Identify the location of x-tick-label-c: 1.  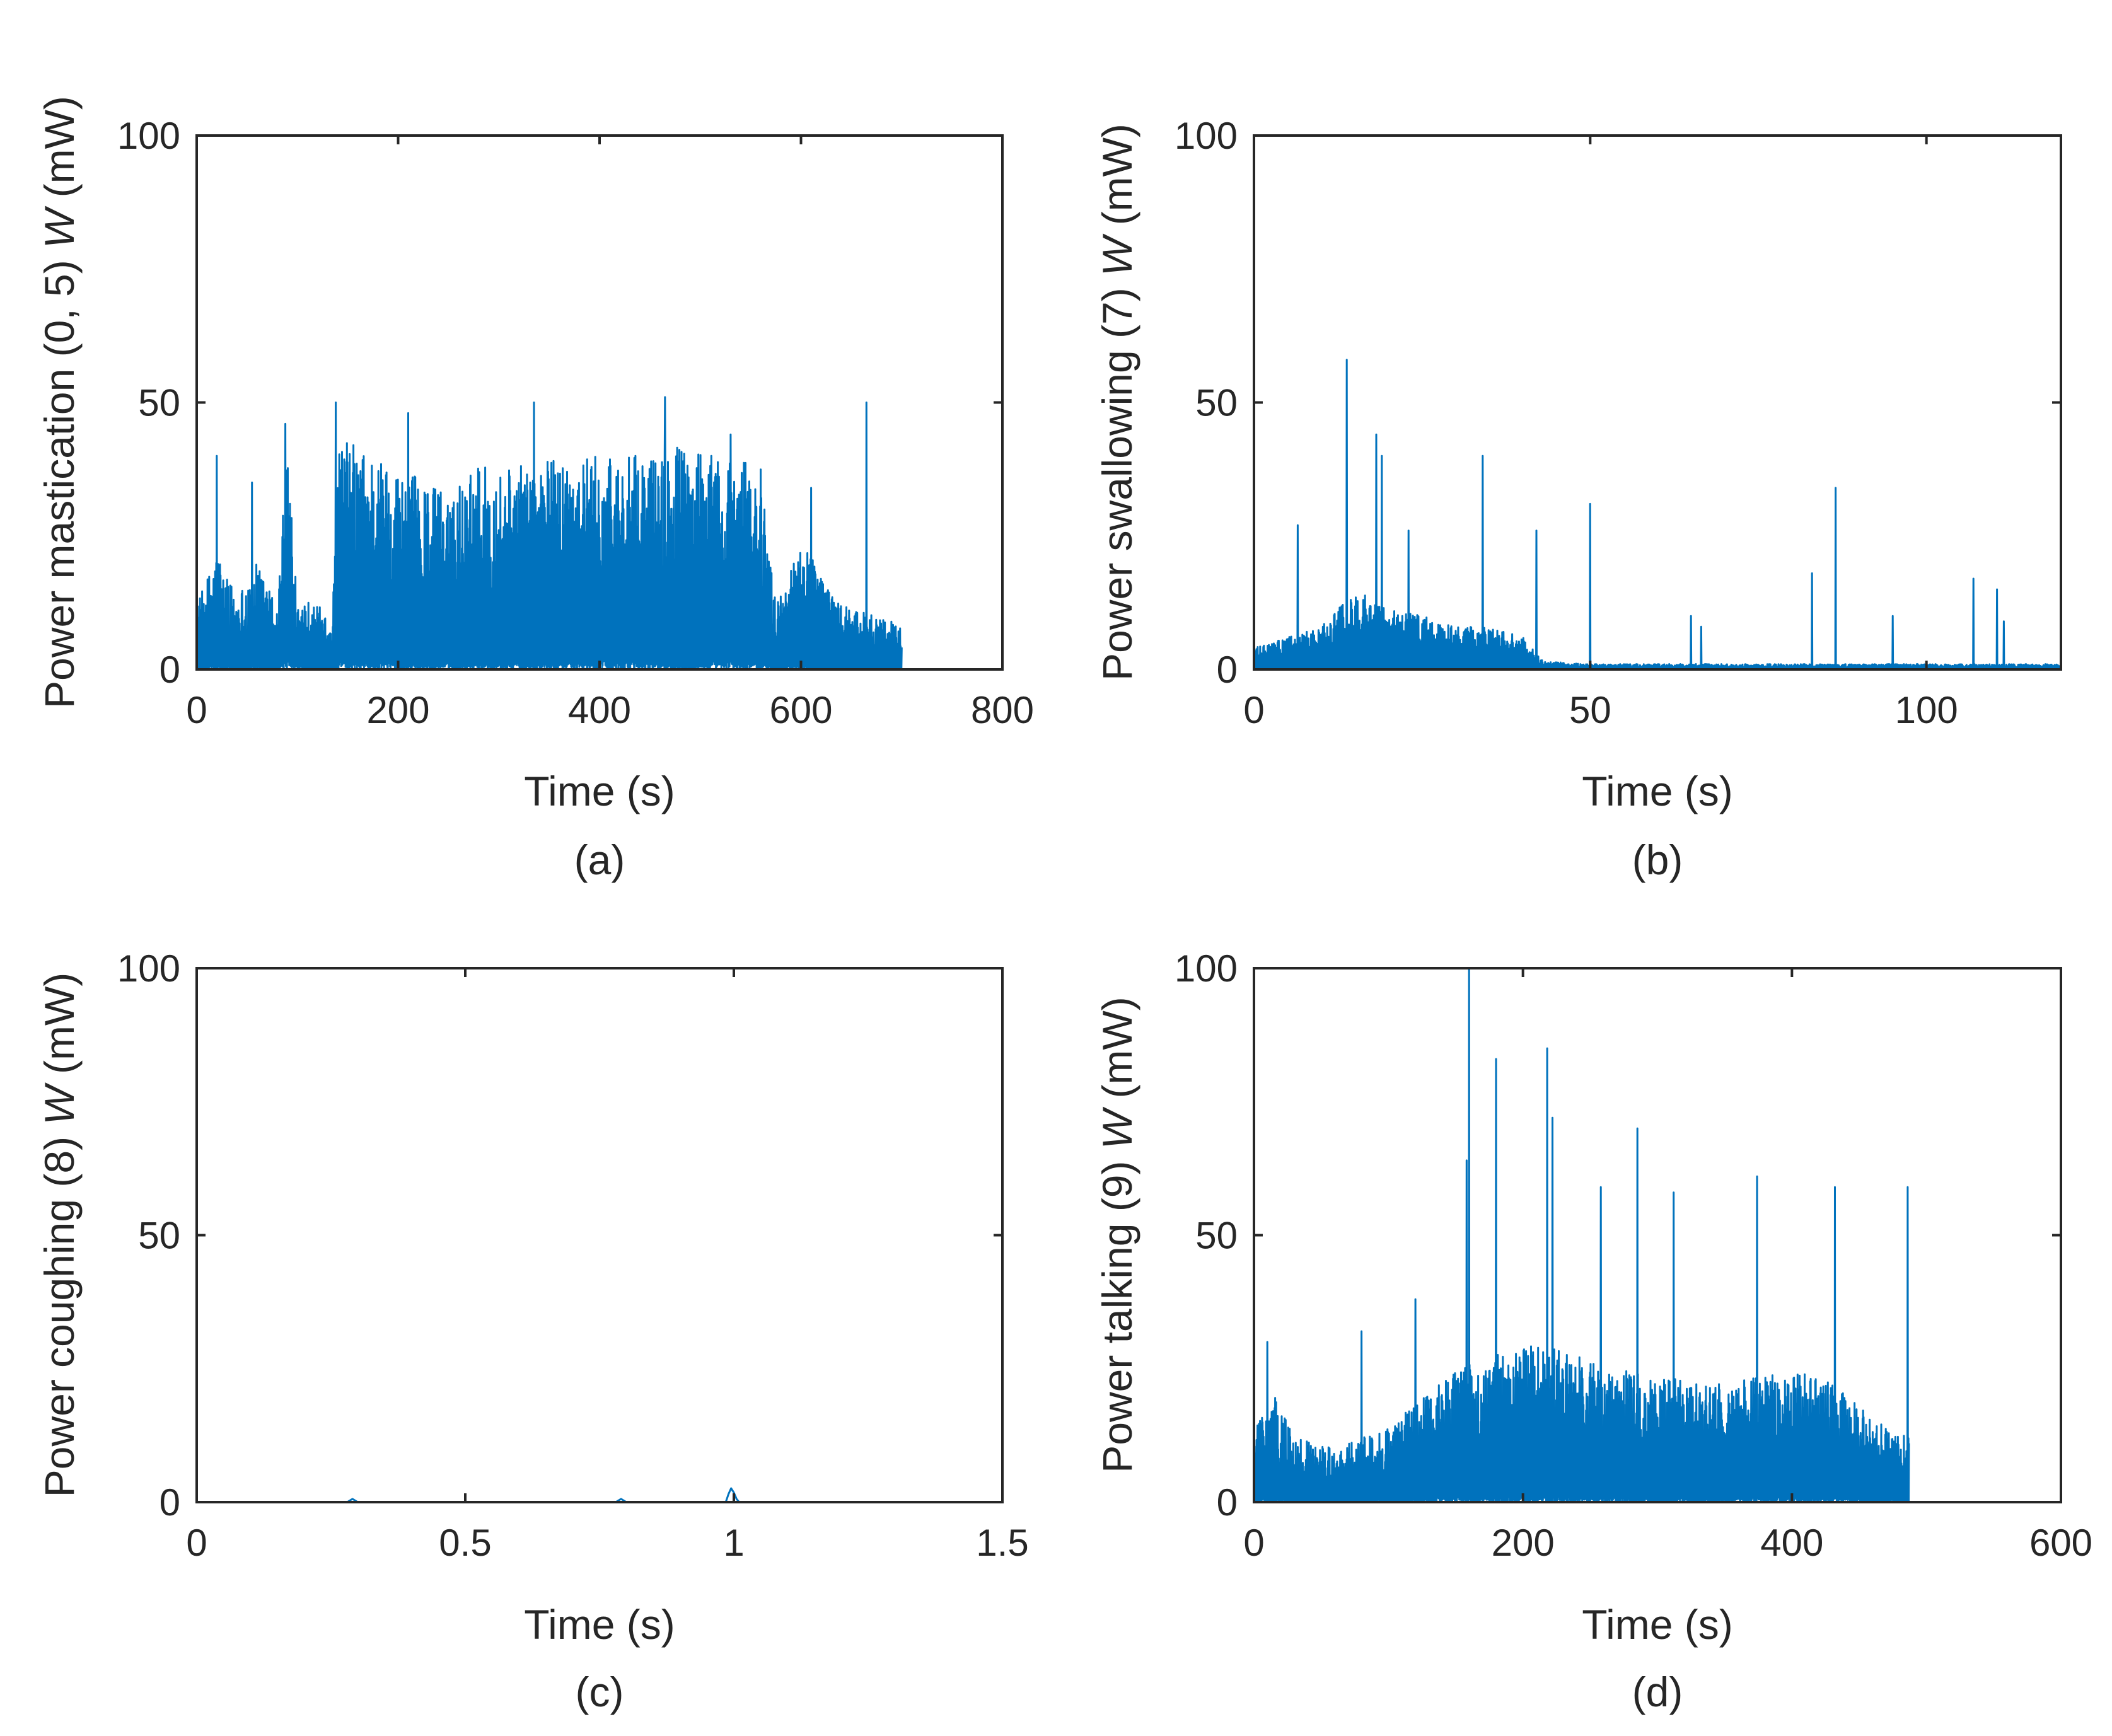
(733, 1543).